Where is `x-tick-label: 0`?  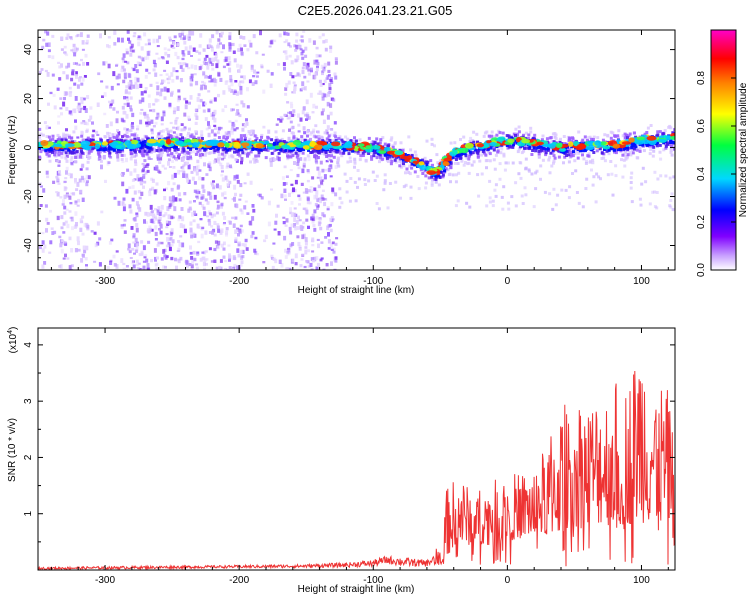
x-tick-label: 0 is located at coordinates (508, 281).